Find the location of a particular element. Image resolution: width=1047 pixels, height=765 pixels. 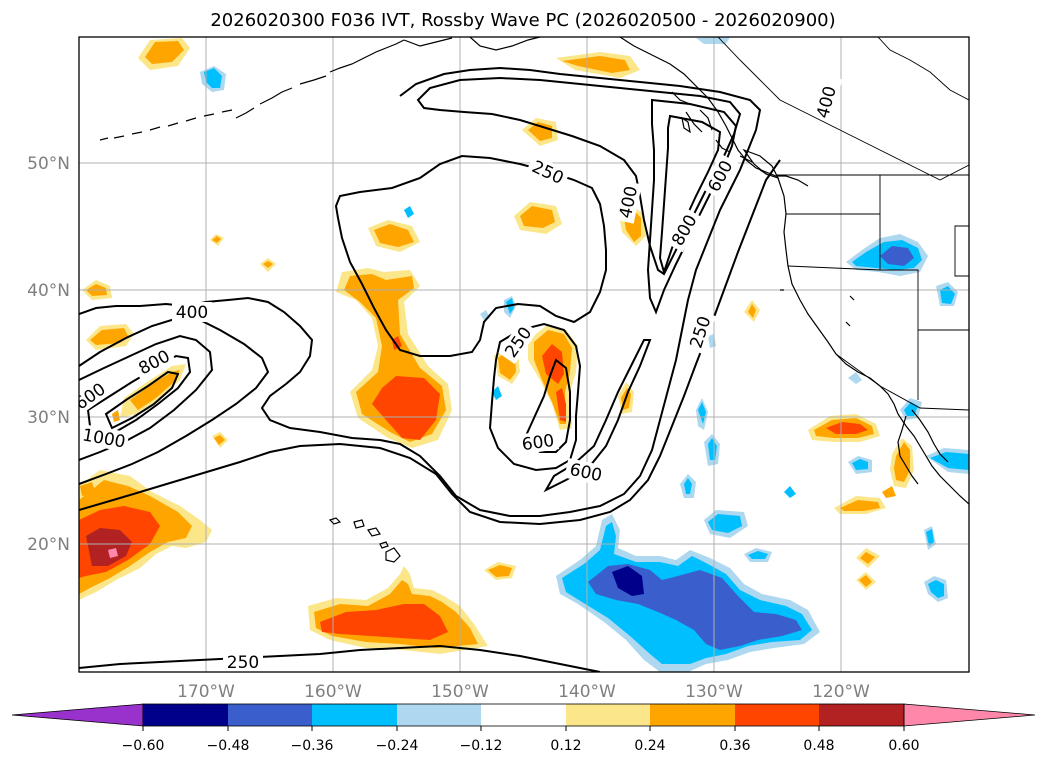

colorbar-tick-label: −0.12 is located at coordinates (481, 746).